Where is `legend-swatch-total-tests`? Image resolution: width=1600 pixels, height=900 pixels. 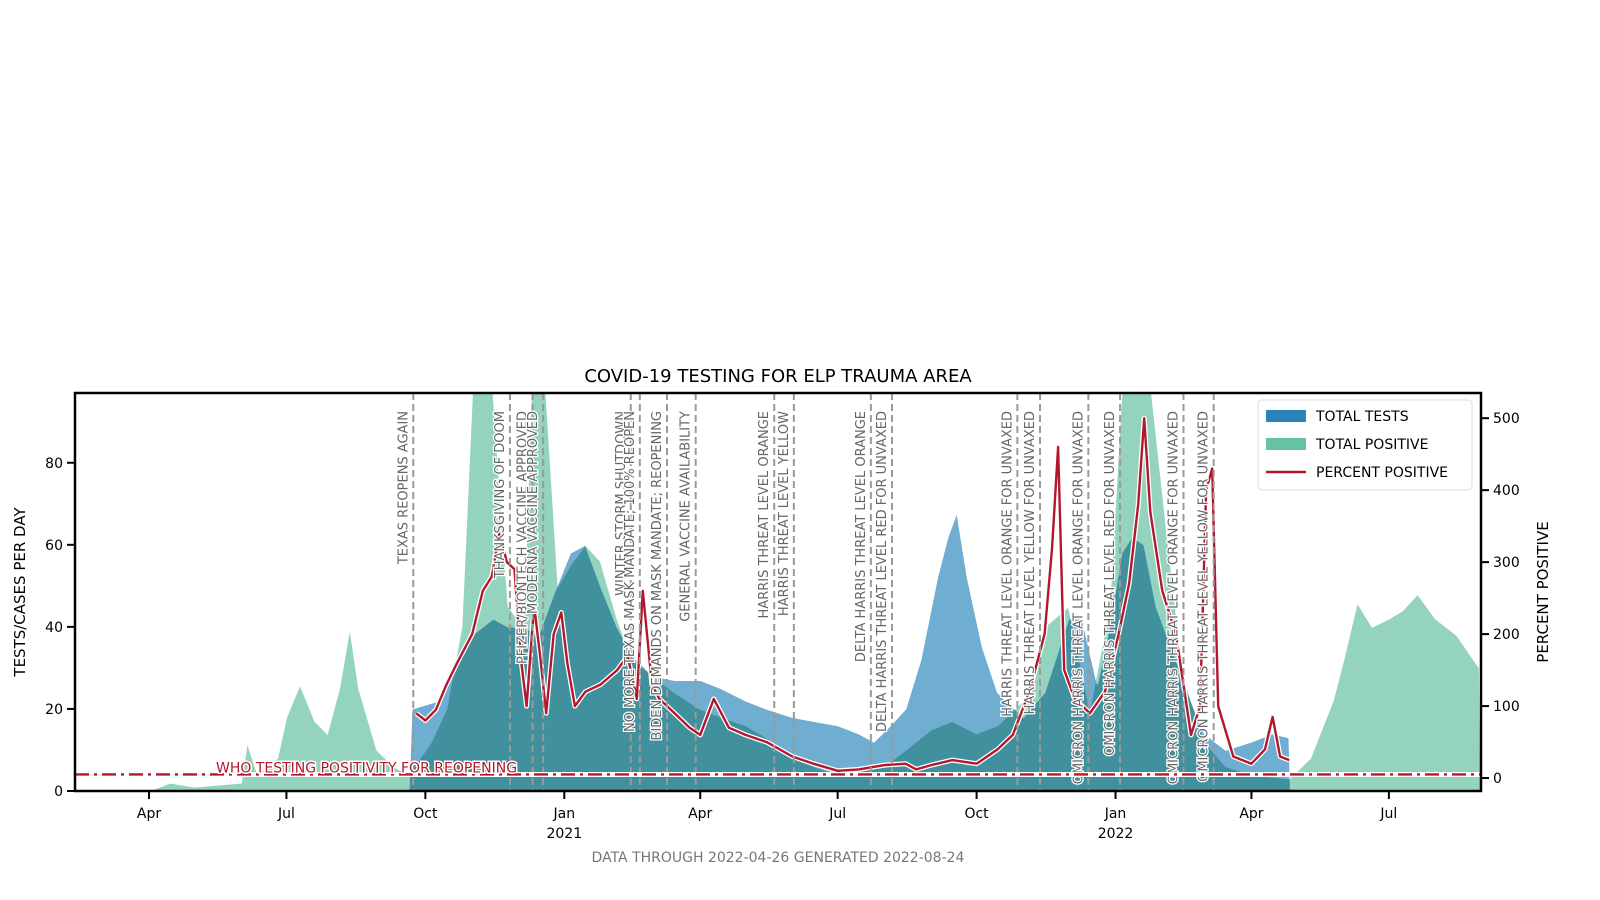 legend-swatch-total-tests is located at coordinates (1286, 416).